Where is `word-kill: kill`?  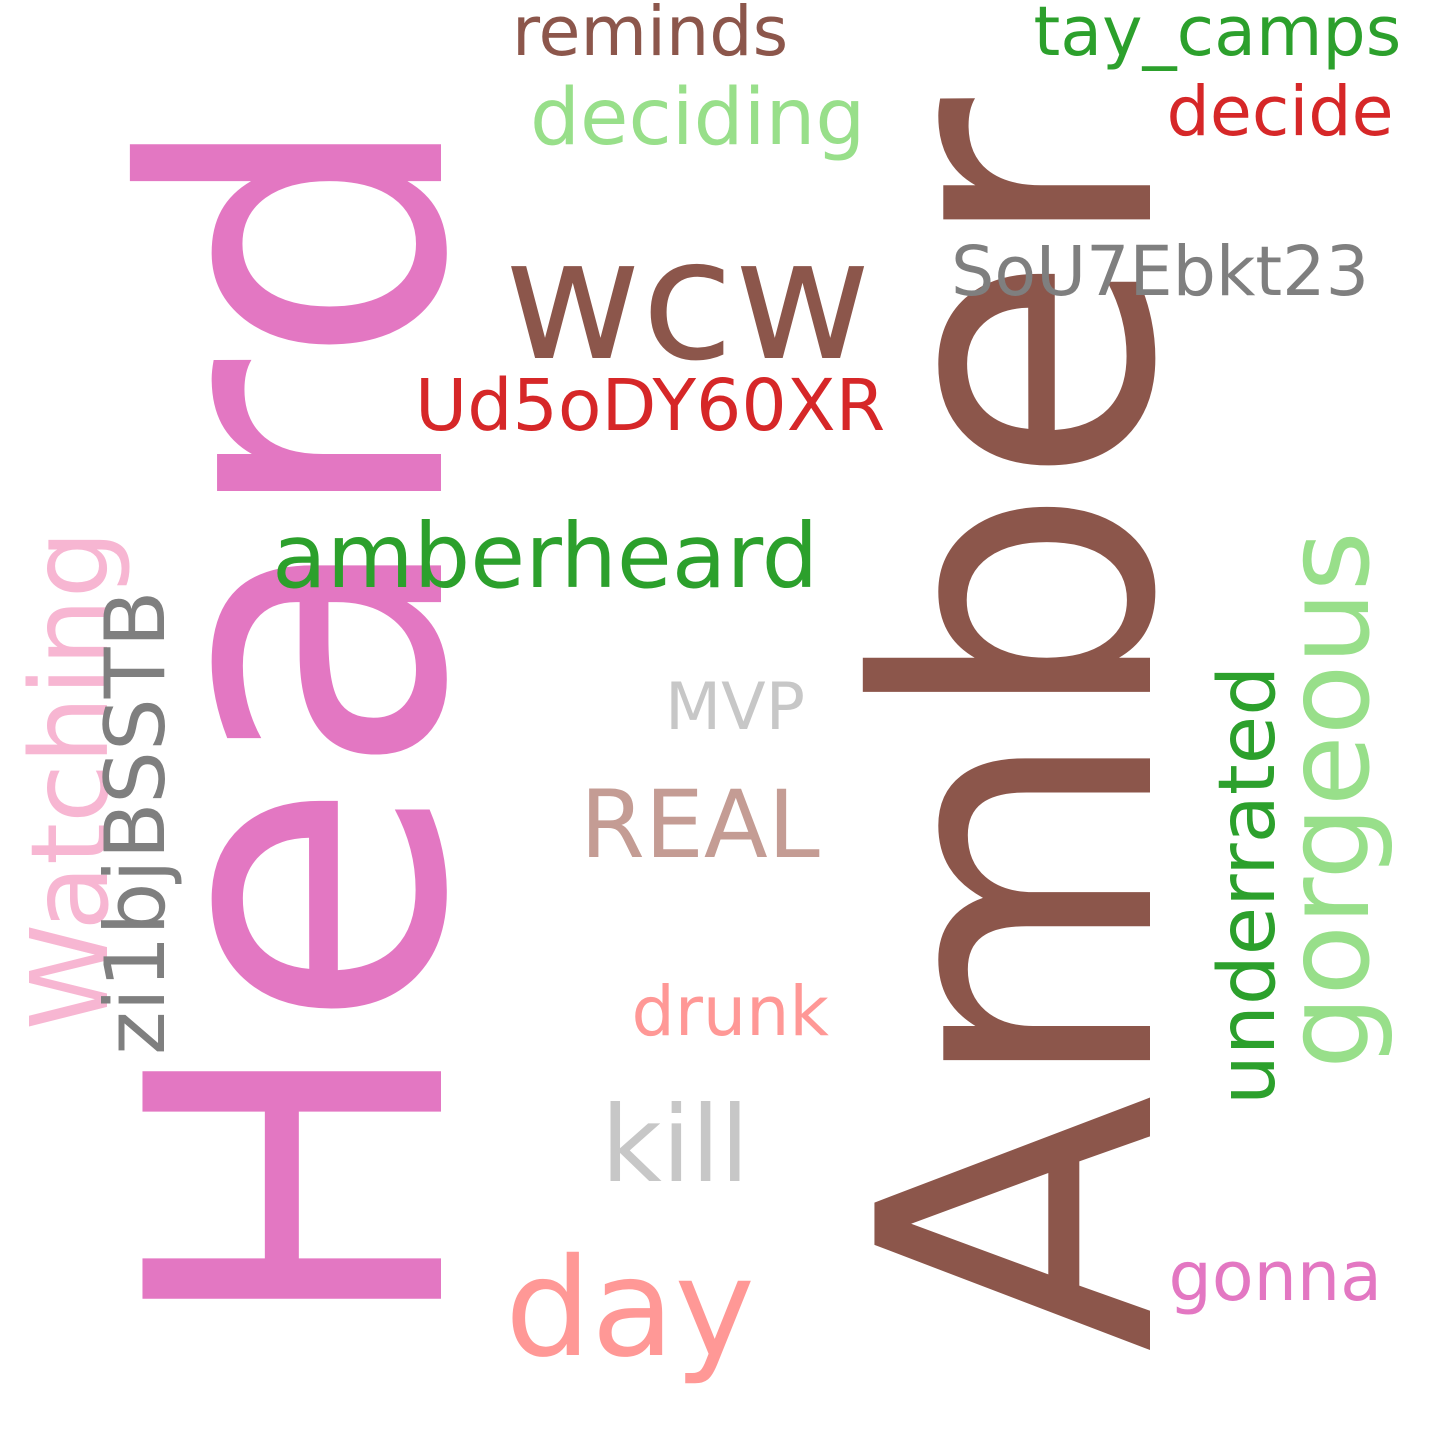 word-kill: kill is located at coordinates (675, 1144).